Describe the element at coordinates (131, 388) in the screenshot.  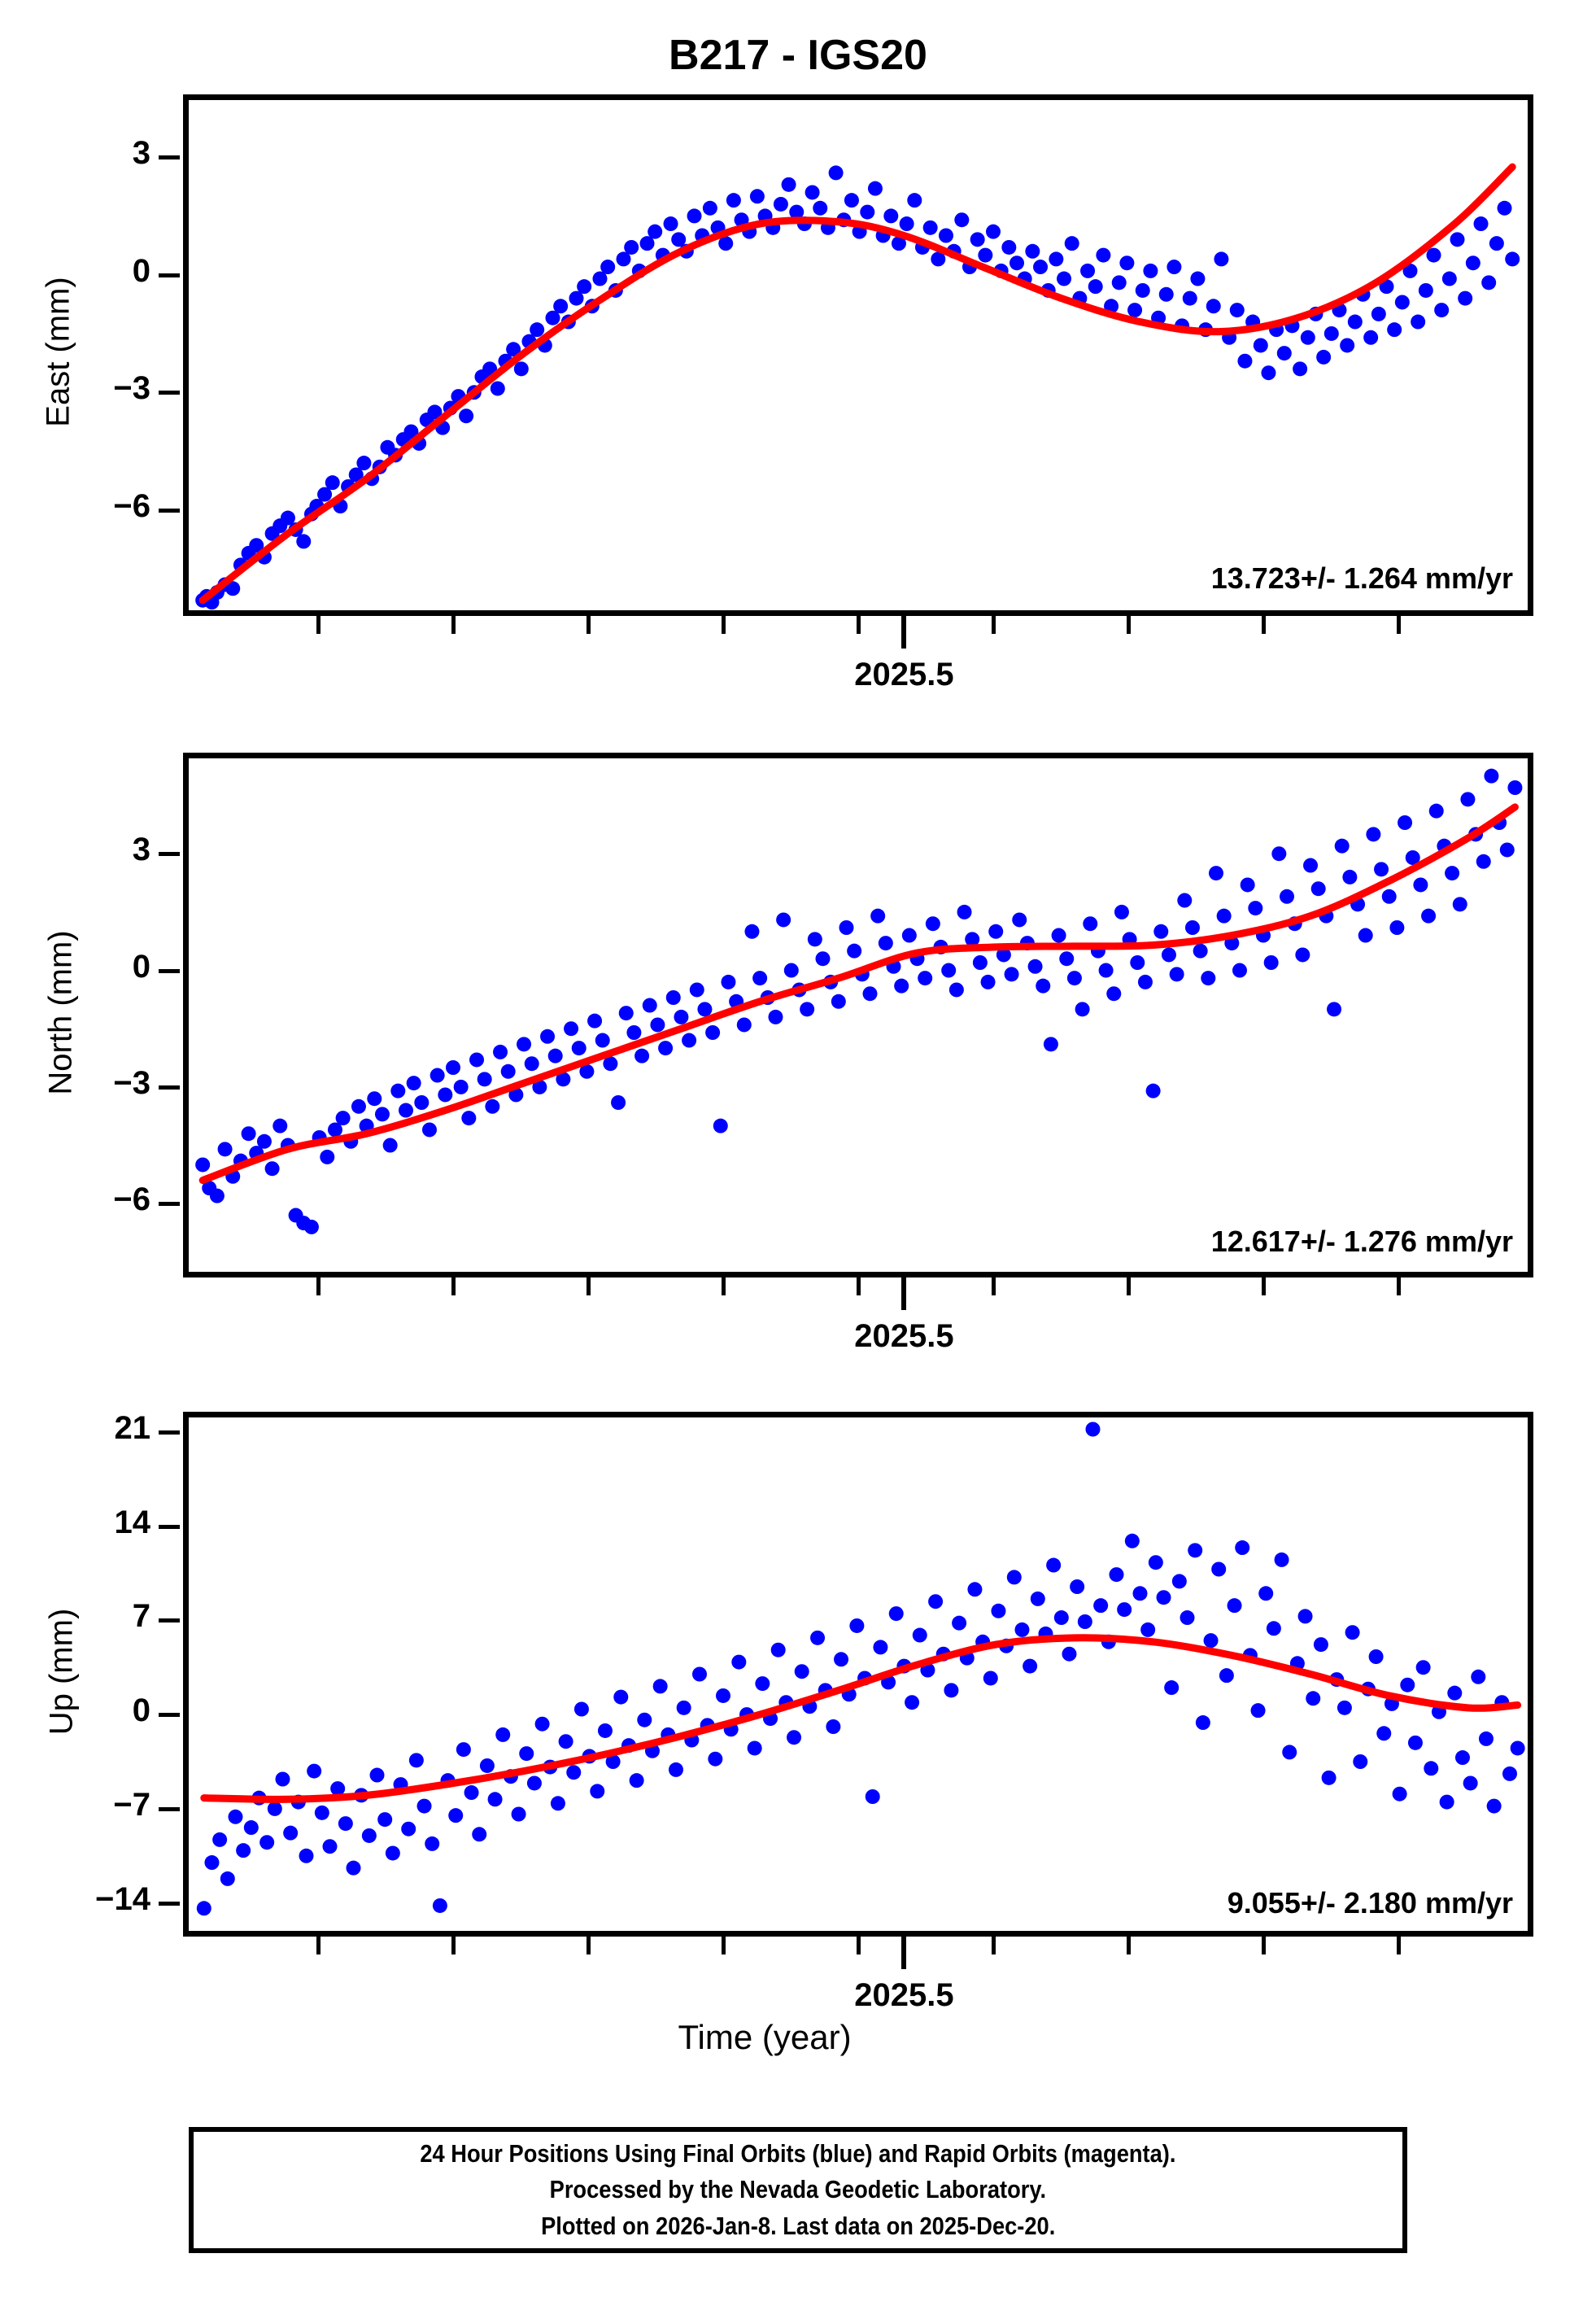
I see `y-tick-label: −3` at that location.